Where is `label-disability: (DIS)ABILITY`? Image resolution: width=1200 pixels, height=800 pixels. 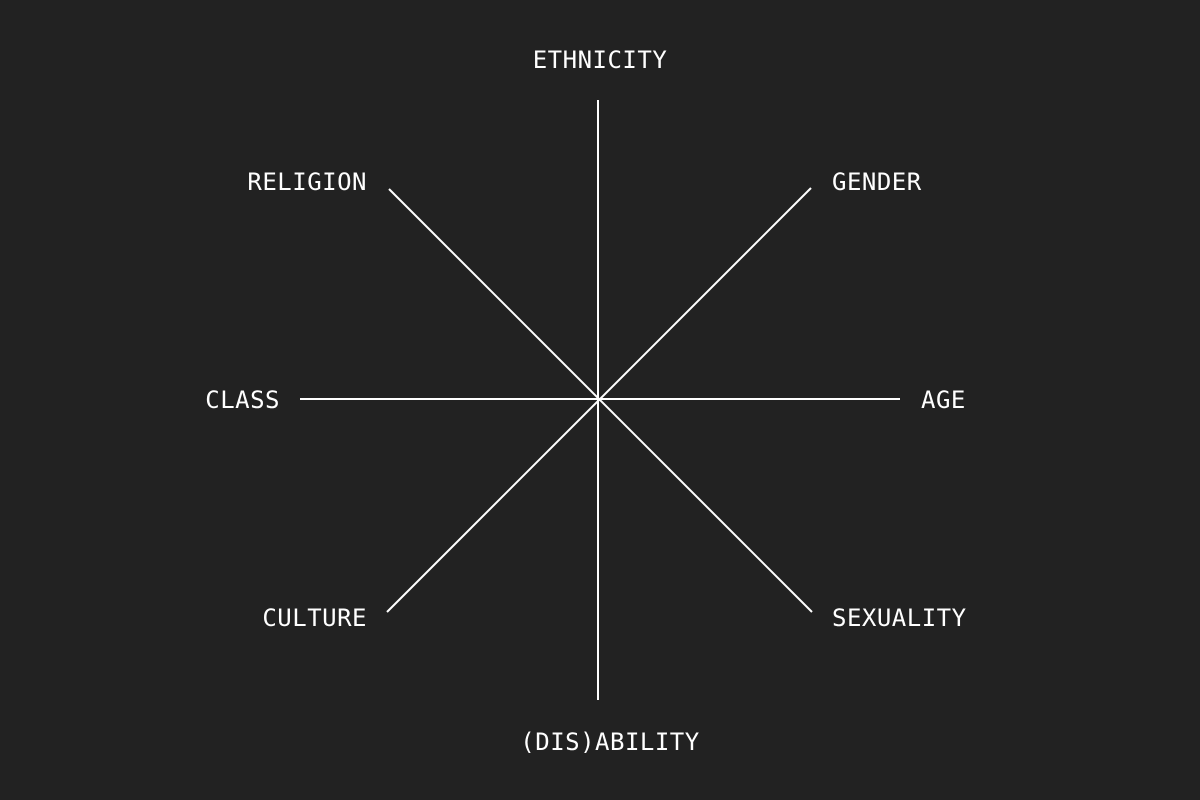 label-disability: (DIS)ABILITY is located at coordinates (610, 742).